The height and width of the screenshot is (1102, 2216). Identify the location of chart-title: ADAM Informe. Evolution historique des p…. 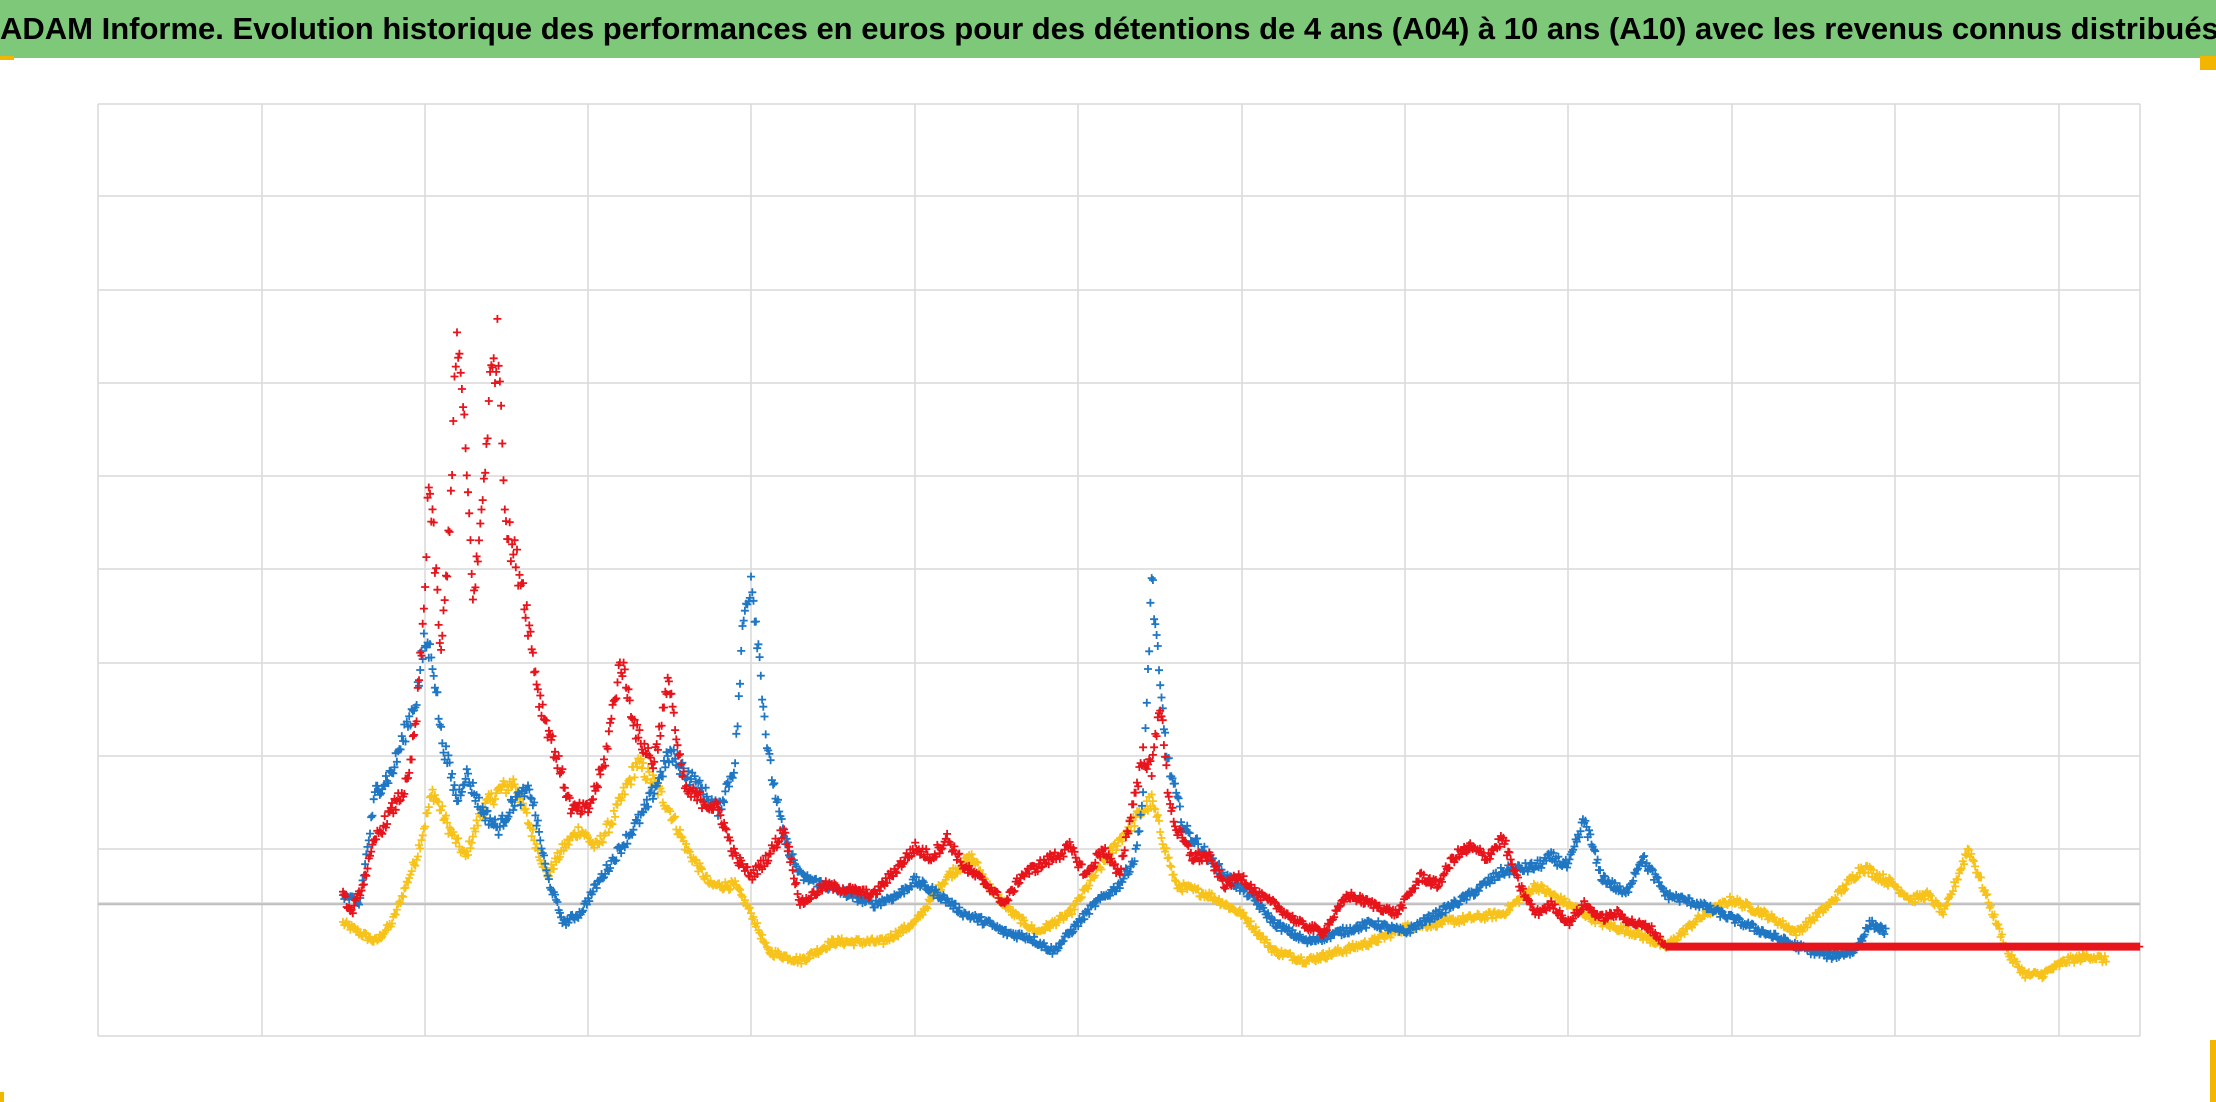
(1108, 28).